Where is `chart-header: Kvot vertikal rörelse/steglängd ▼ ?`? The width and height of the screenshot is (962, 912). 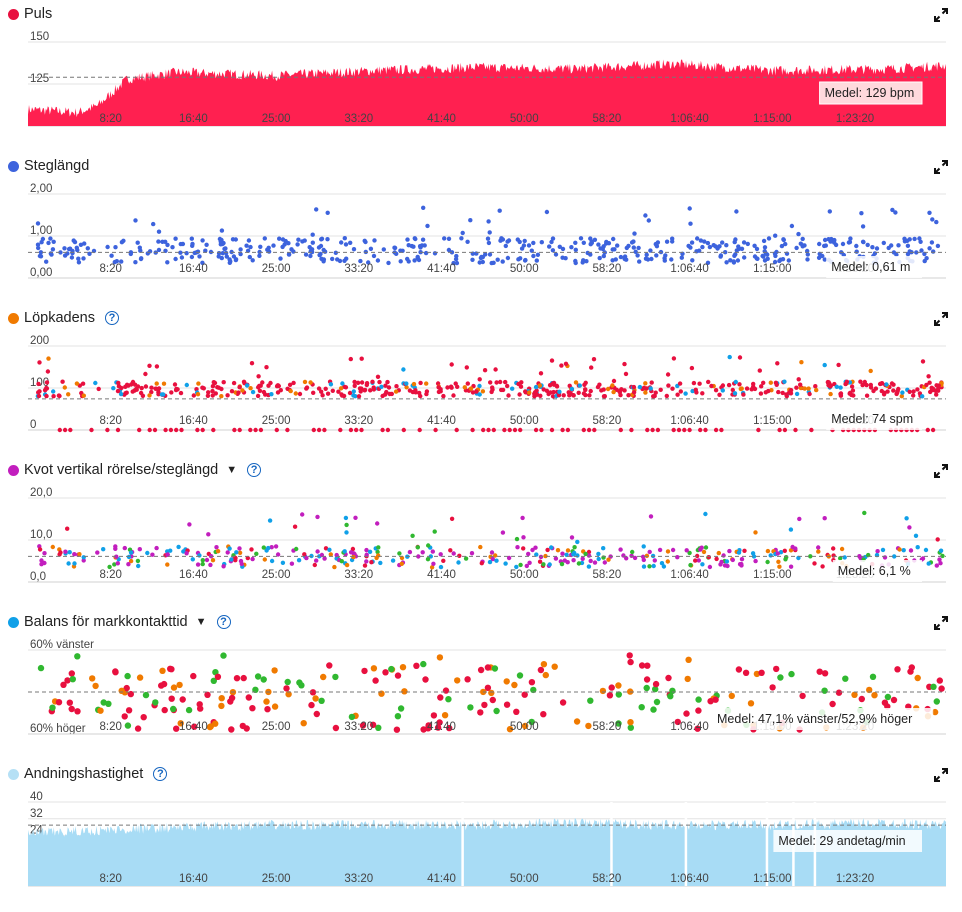 chart-header: Kvot vertikal rörelse/steglängd ▼ ? is located at coordinates (135, 470).